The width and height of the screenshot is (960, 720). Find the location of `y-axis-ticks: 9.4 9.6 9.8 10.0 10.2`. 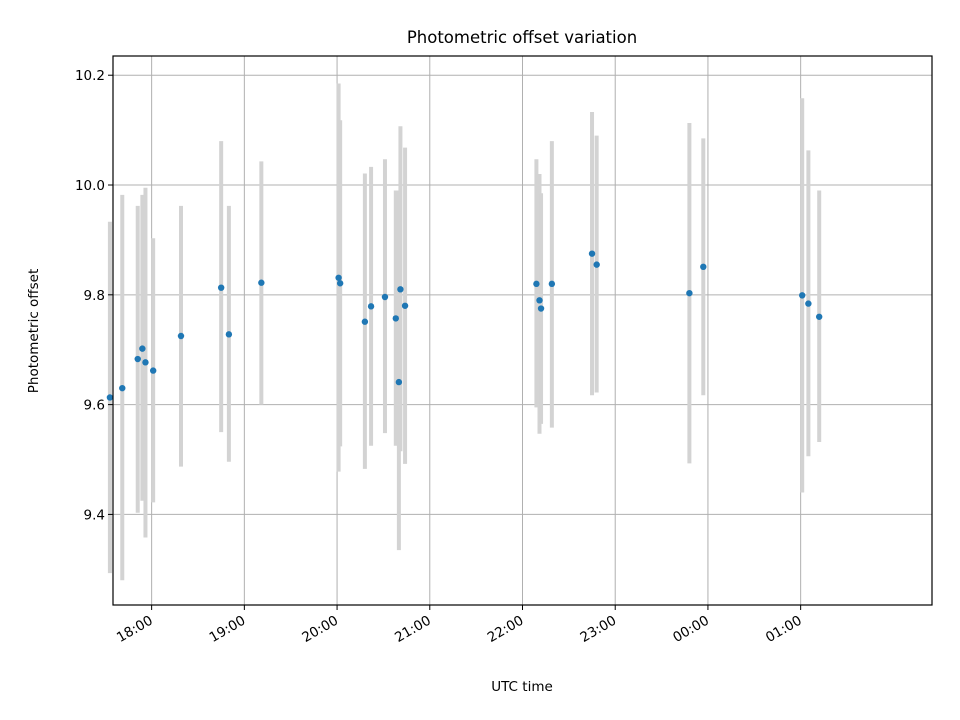

y-axis-ticks: 9.4 9.6 9.8 10.0 10.2 is located at coordinates (94, 295).